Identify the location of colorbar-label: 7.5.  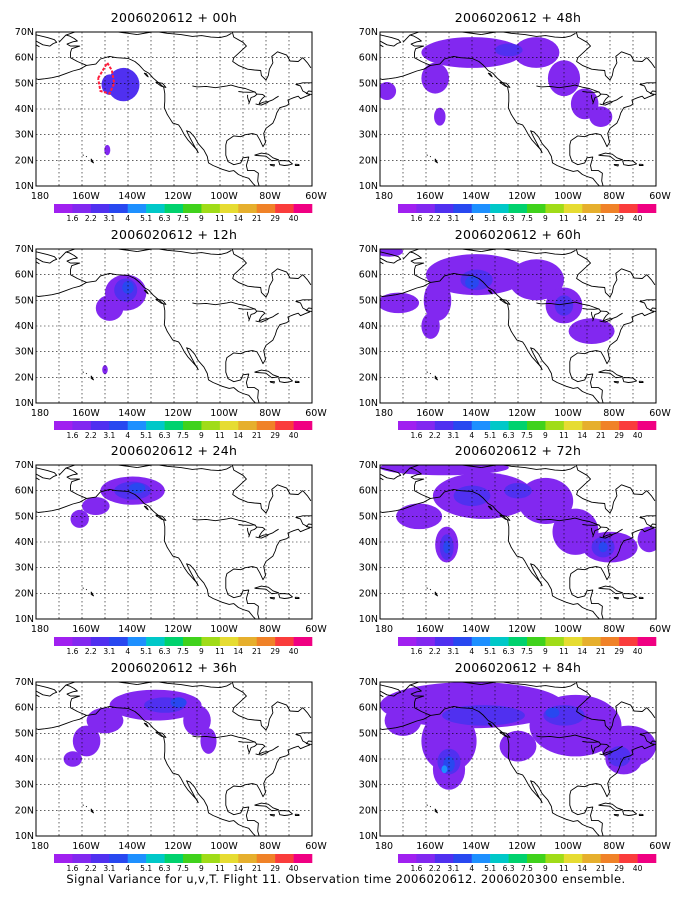
(183, 868).